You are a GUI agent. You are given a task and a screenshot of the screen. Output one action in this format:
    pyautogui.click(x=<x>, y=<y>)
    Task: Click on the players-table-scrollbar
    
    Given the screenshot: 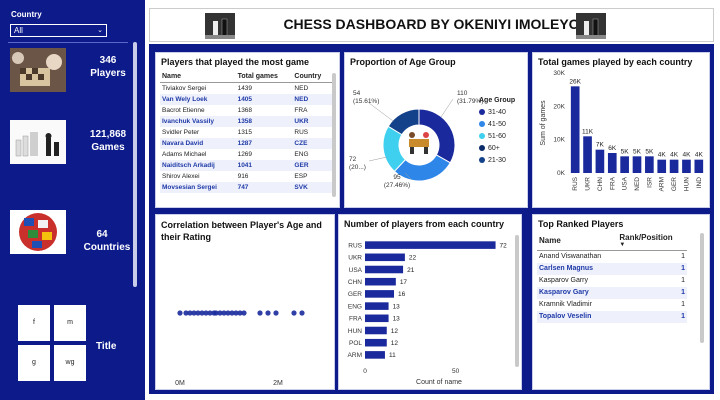 What is the action you would take?
    pyautogui.click(x=334, y=135)
    